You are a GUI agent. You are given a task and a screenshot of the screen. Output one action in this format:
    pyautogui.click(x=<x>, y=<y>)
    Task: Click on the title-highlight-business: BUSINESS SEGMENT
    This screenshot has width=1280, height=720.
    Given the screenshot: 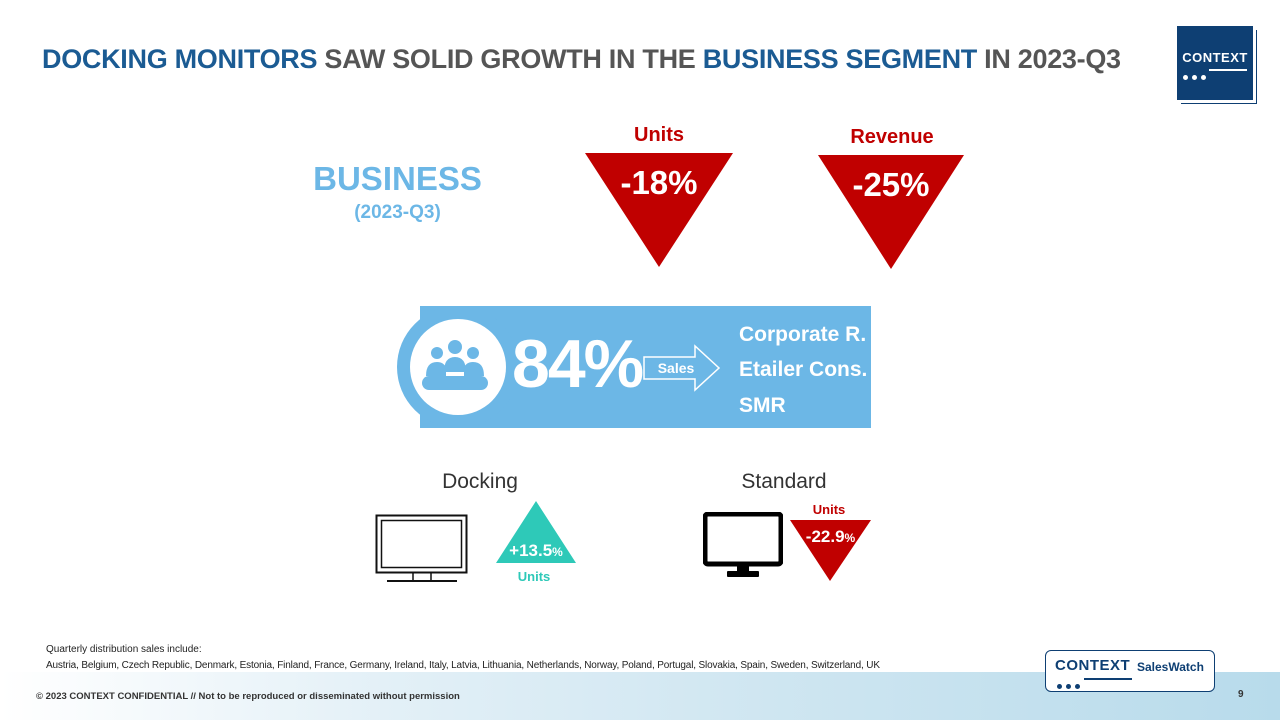 What is the action you would take?
    pyautogui.click(x=840, y=59)
    